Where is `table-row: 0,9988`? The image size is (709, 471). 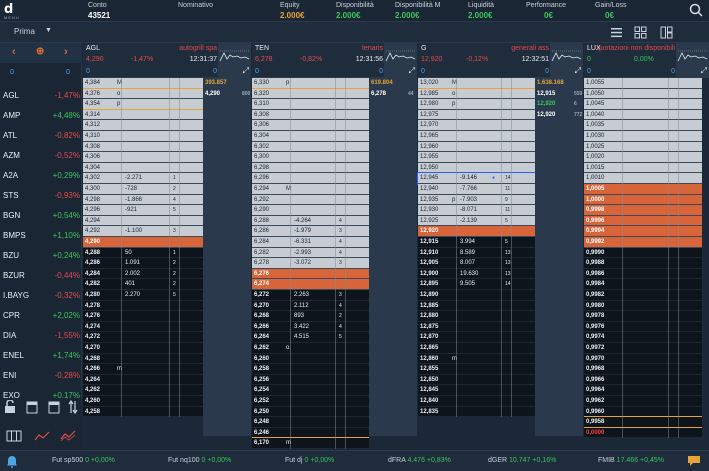 table-row: 0,9988 is located at coordinates (643, 263).